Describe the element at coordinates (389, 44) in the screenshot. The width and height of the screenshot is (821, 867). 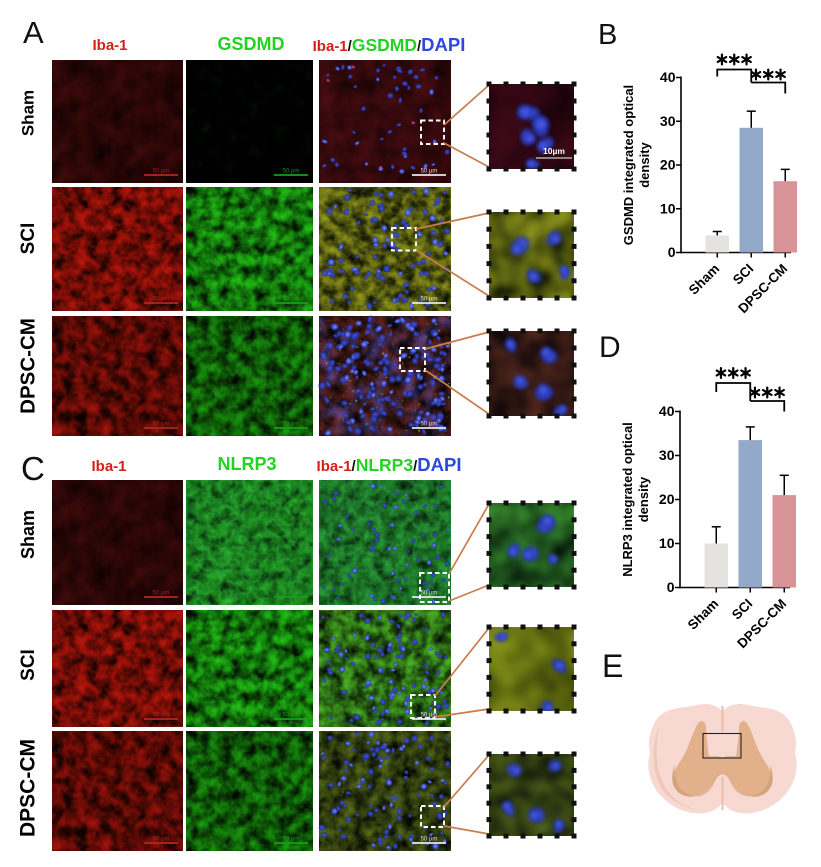
I see `svg-text: Iba-1/GSDMD/DAPI` at that location.